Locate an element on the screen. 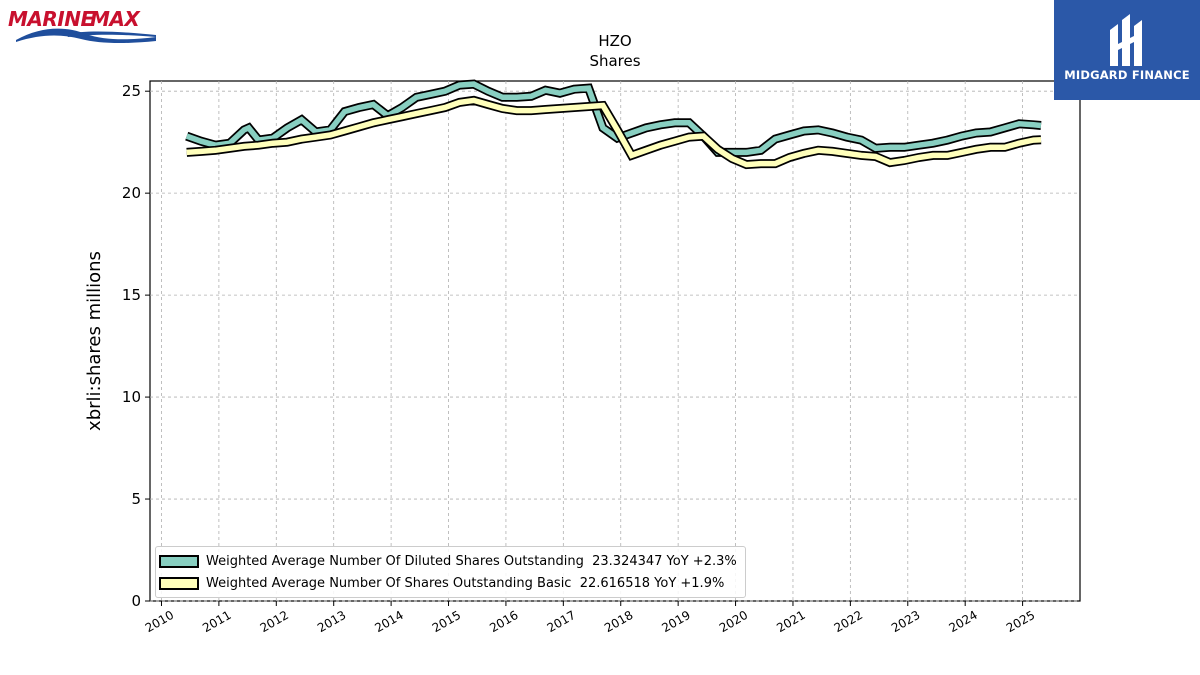 The image size is (1200, 675). x-tick-label: 2020 is located at coordinates (733, 621).